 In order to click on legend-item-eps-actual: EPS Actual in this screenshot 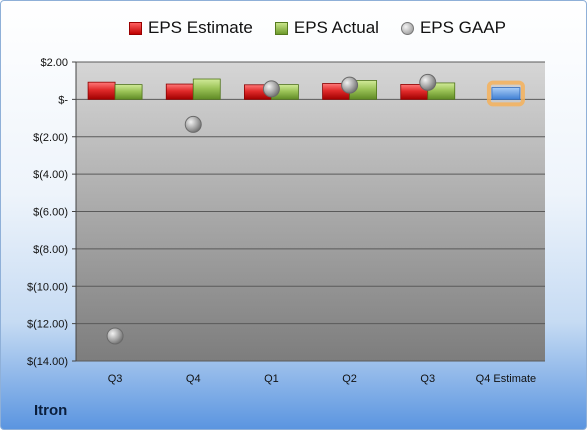, I will do `click(326, 28)`.